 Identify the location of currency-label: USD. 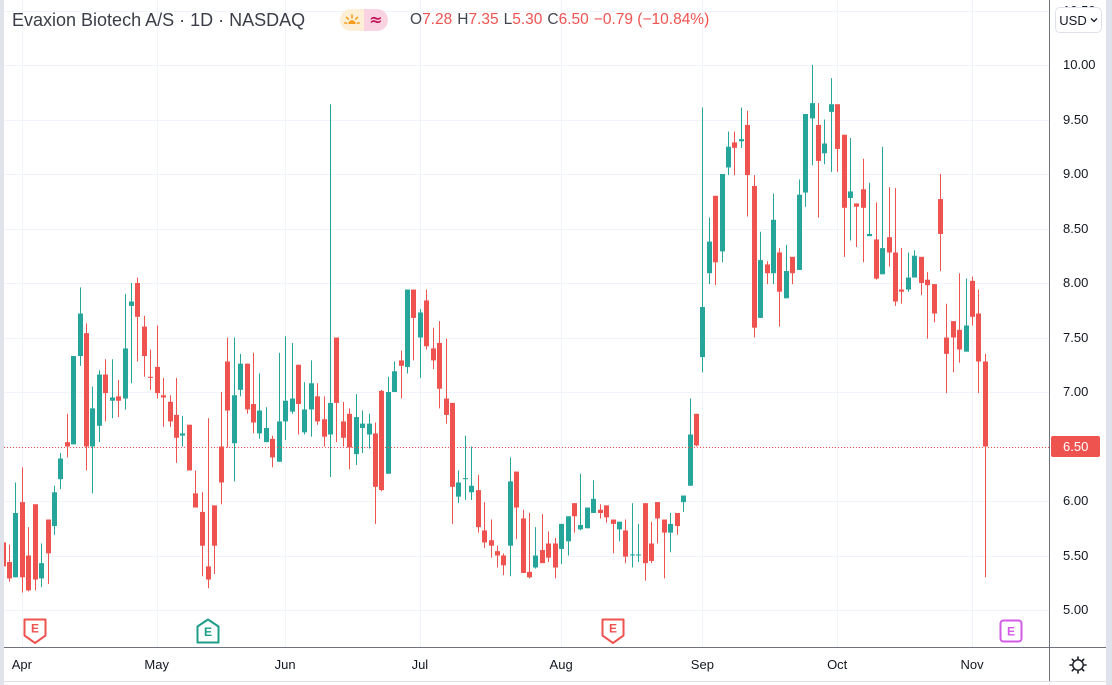
(1073, 20).